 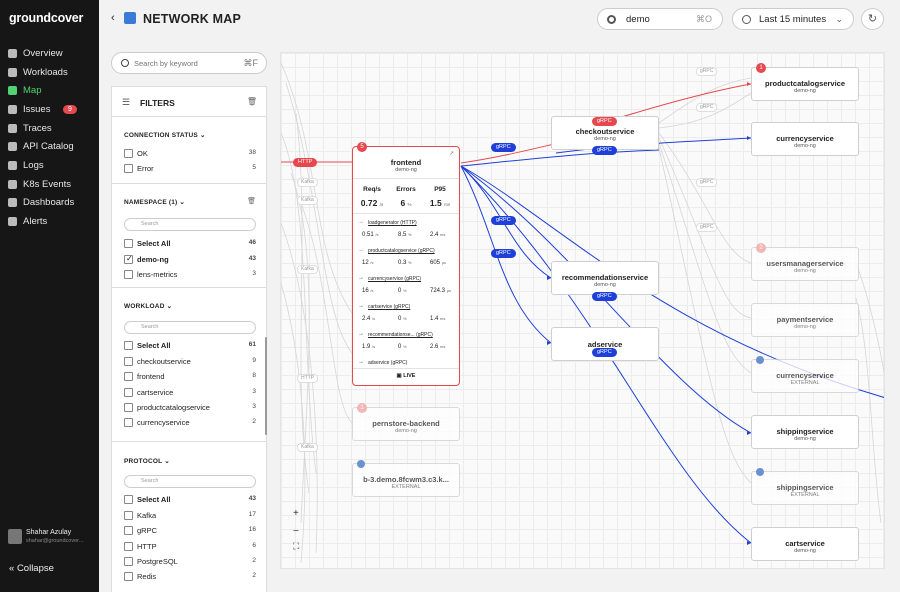 What do you see at coordinates (190, 169) in the screenshot?
I see `filter-option: Error 5` at bounding box center [190, 169].